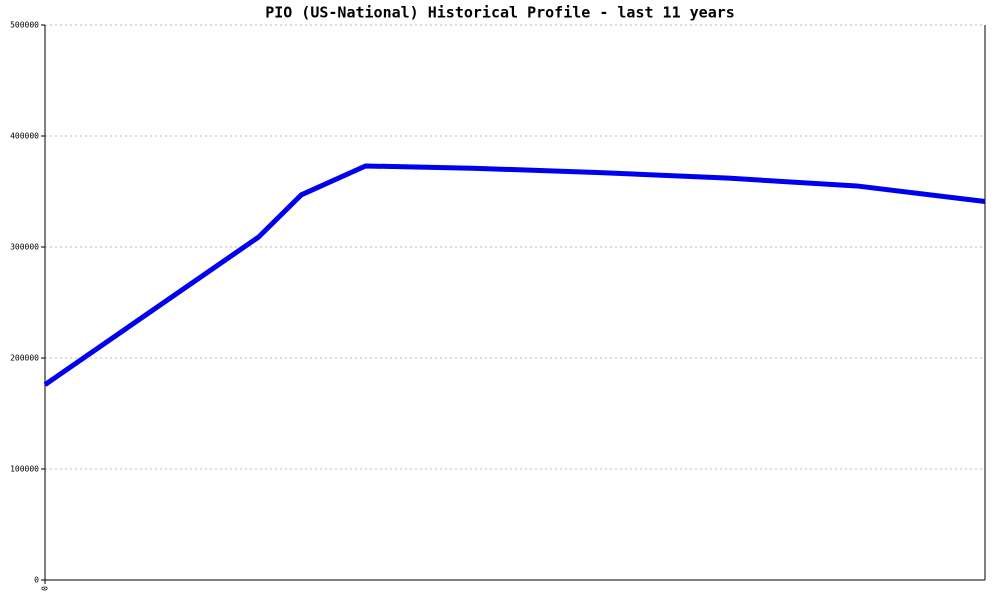 The height and width of the screenshot is (600, 1000). What do you see at coordinates (24, 136) in the screenshot?
I see `y-tick-label: 400000` at bounding box center [24, 136].